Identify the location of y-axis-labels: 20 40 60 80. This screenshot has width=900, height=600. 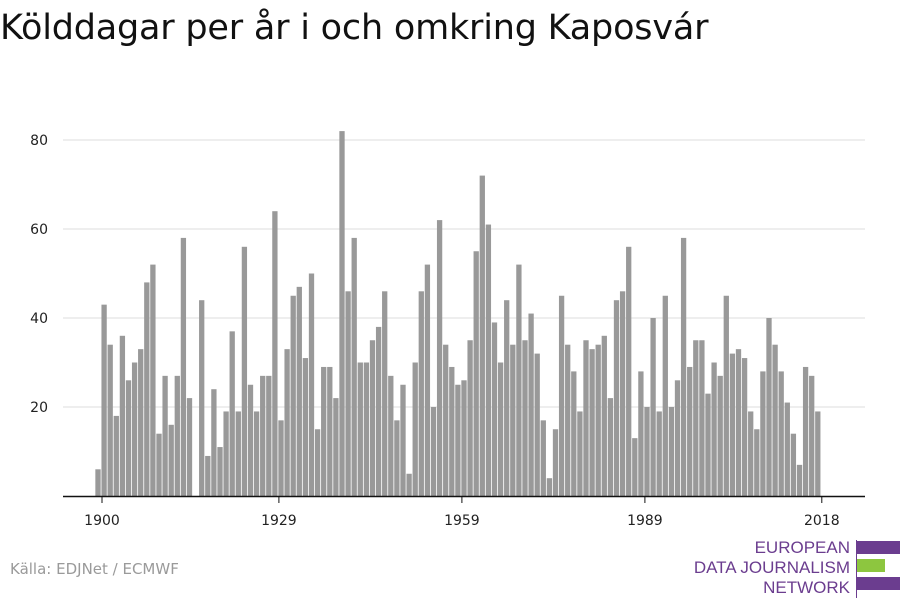
(39, 274).